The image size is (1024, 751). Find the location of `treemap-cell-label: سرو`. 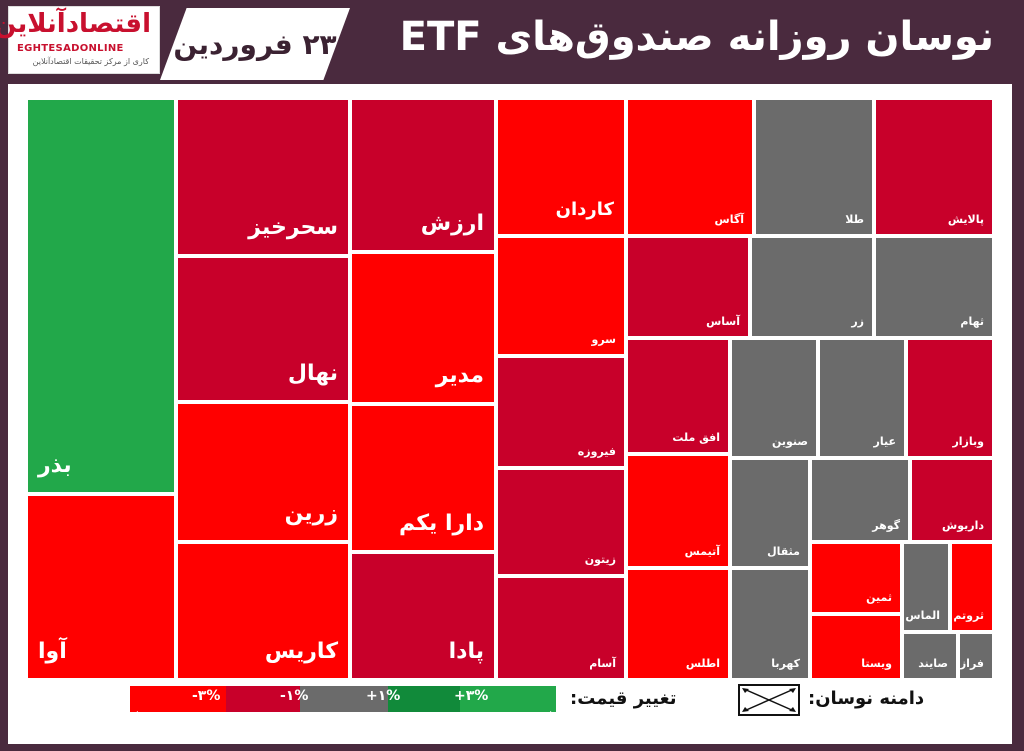

treemap-cell-label: سرو is located at coordinates (604, 339).